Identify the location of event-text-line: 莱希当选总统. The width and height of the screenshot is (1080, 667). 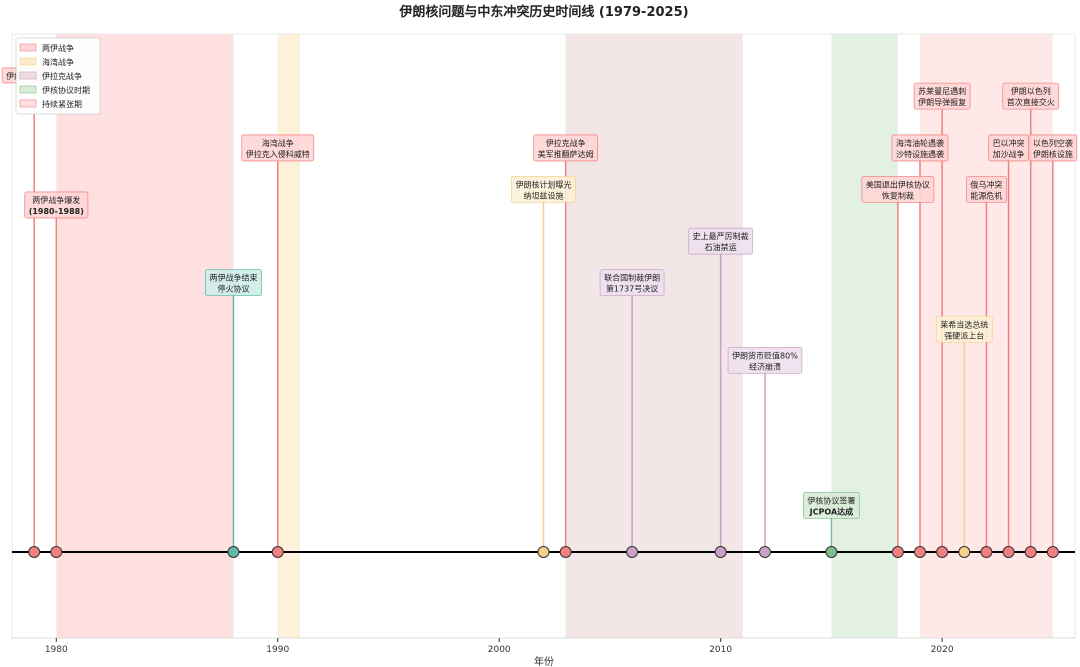
(964, 324).